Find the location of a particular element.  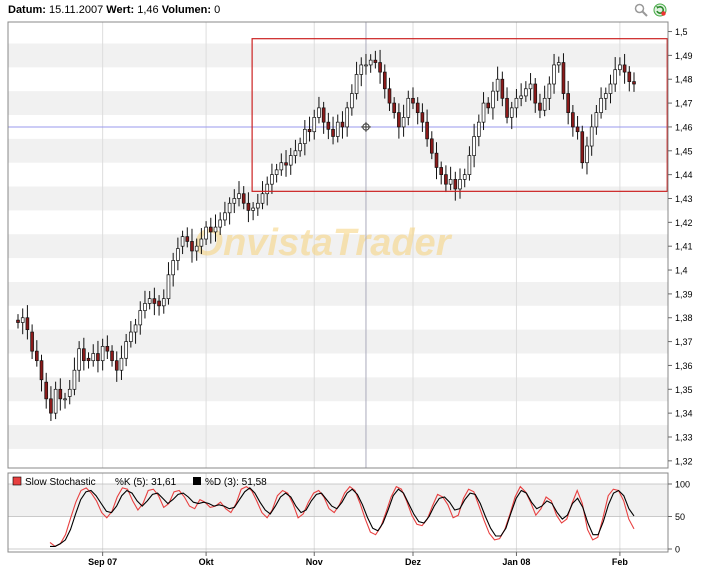

price-y-tick-label: 1,49 is located at coordinates (684, 56).